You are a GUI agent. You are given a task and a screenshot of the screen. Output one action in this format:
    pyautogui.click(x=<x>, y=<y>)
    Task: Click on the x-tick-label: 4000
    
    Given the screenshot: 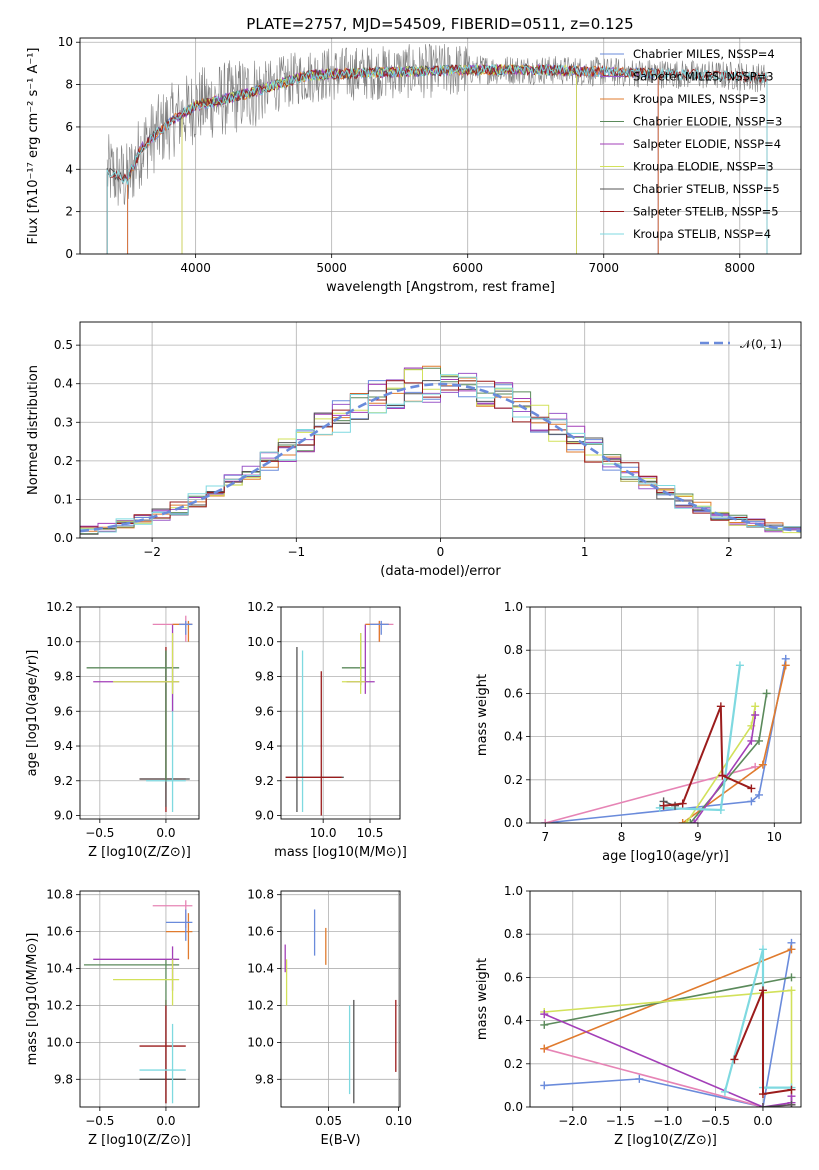 What is the action you would take?
    pyautogui.click(x=195, y=268)
    